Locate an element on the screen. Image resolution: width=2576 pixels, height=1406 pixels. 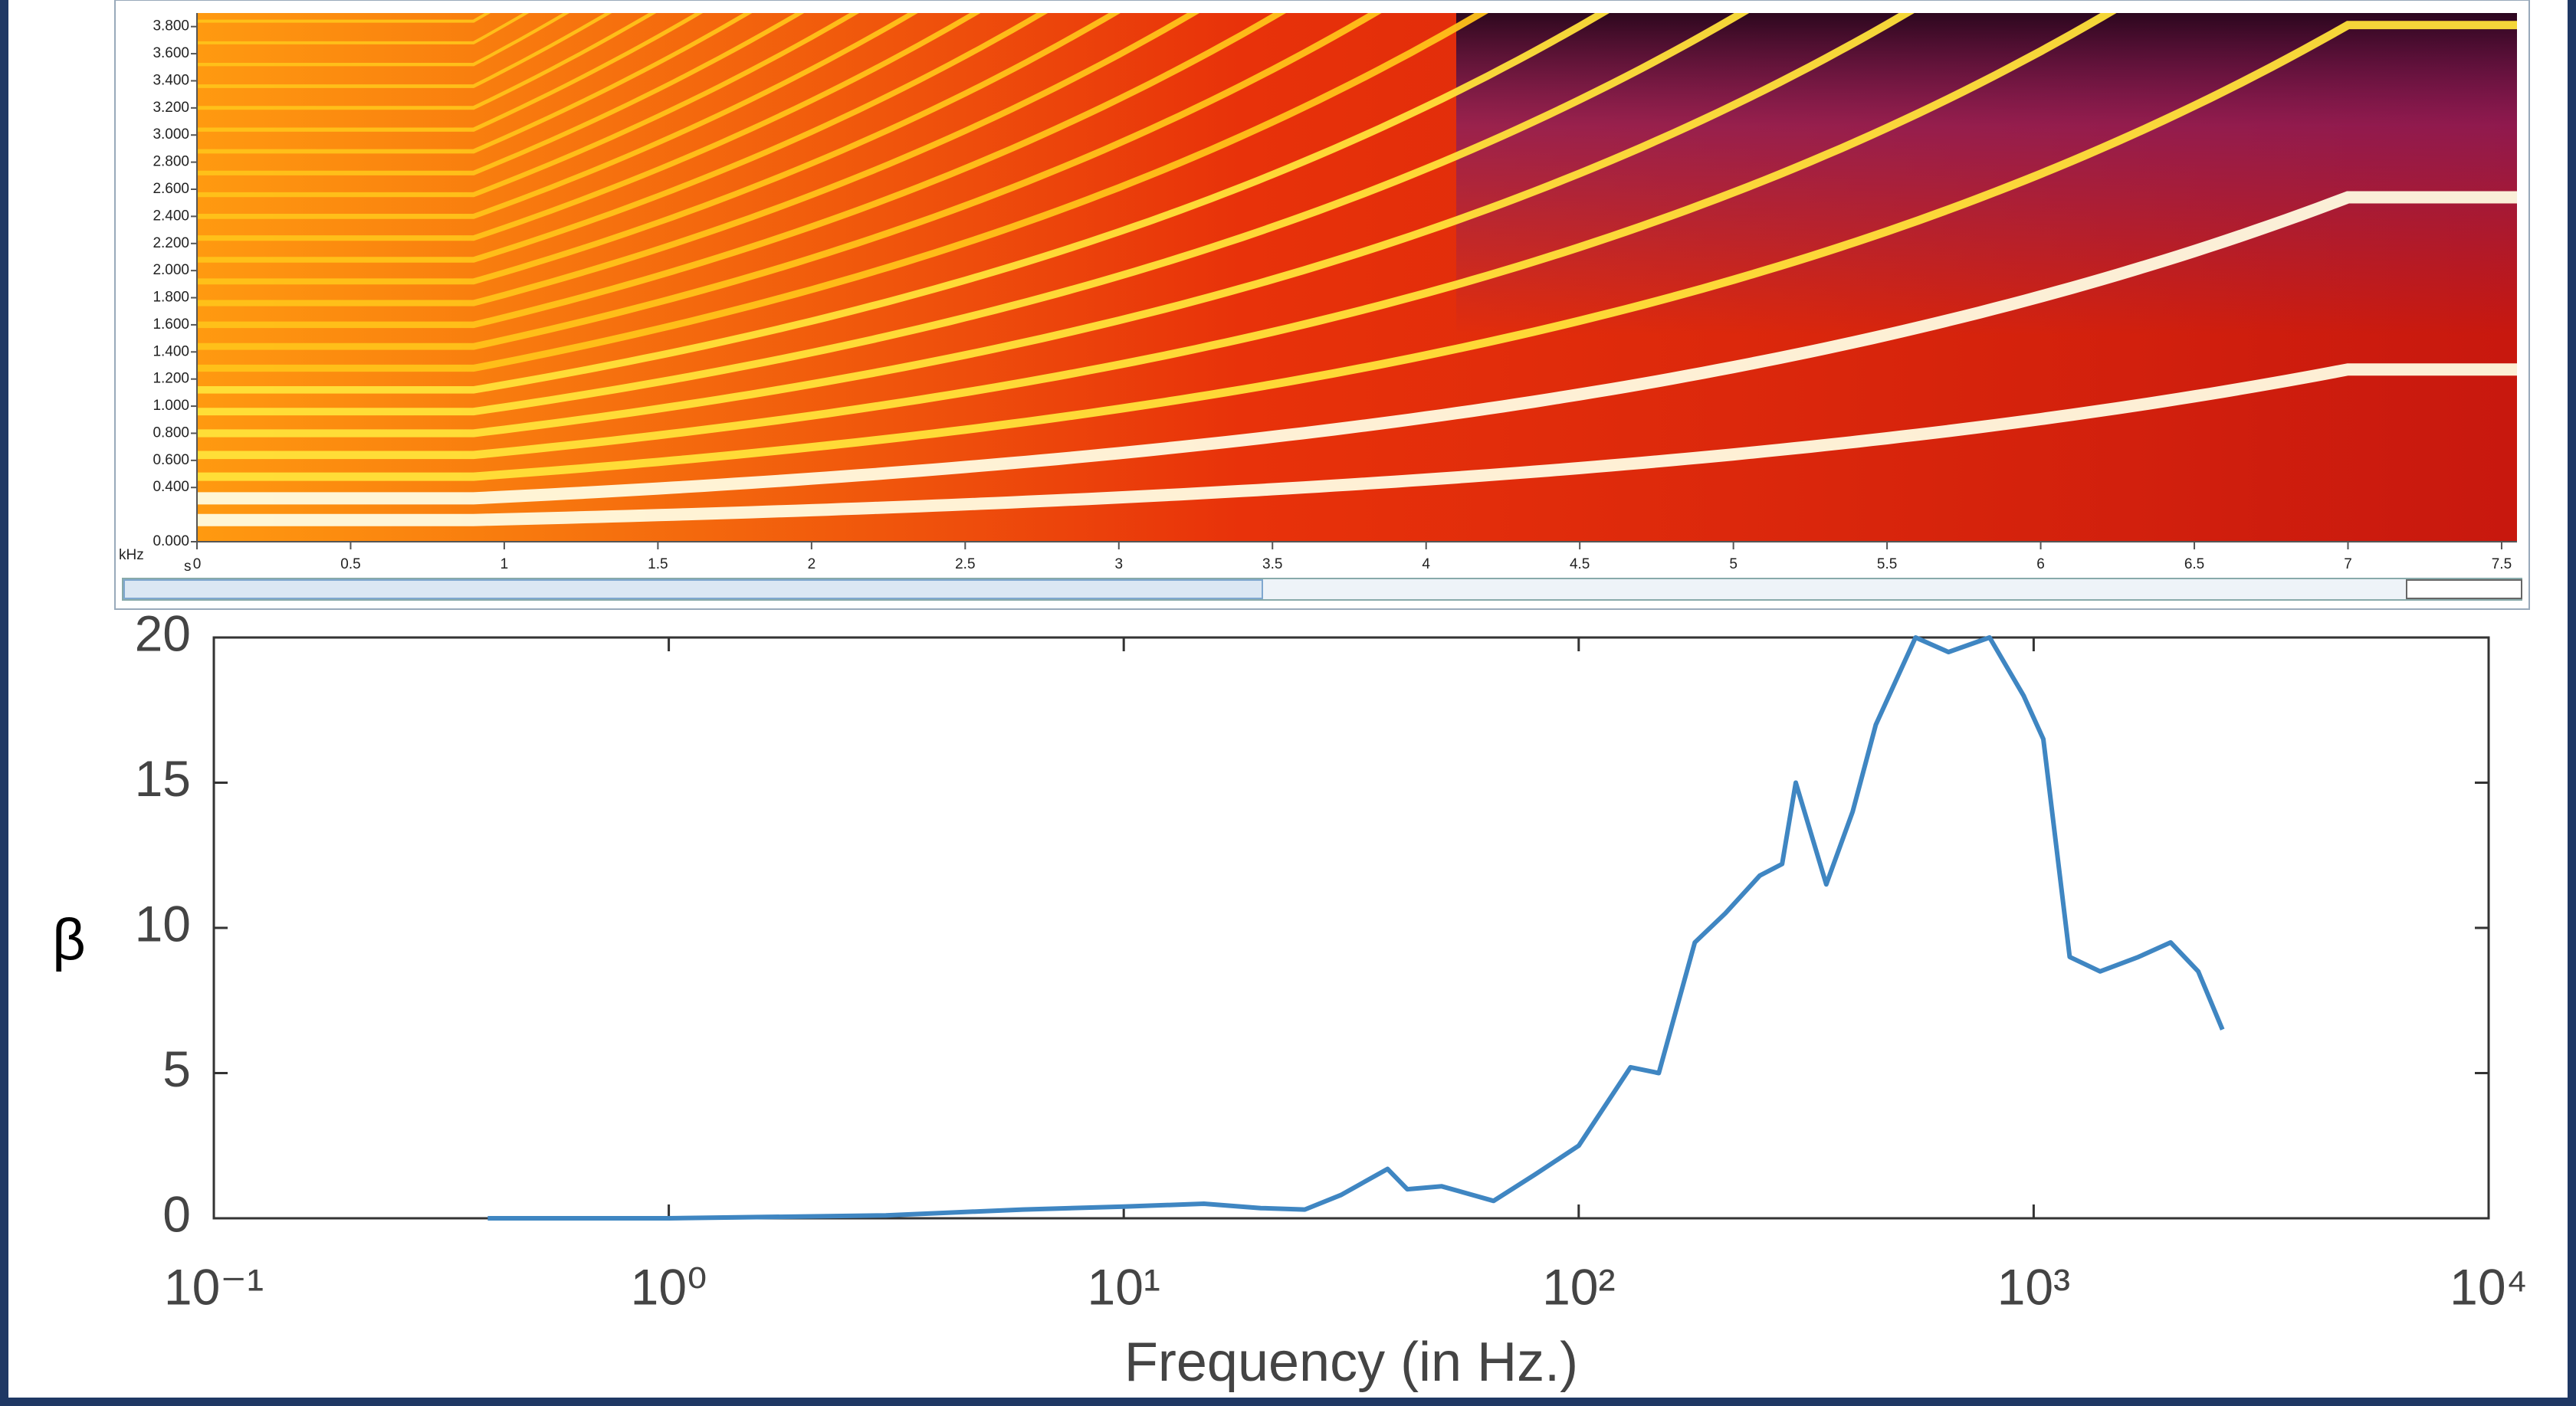
x-tick-label: 2.5 is located at coordinates (965, 564).